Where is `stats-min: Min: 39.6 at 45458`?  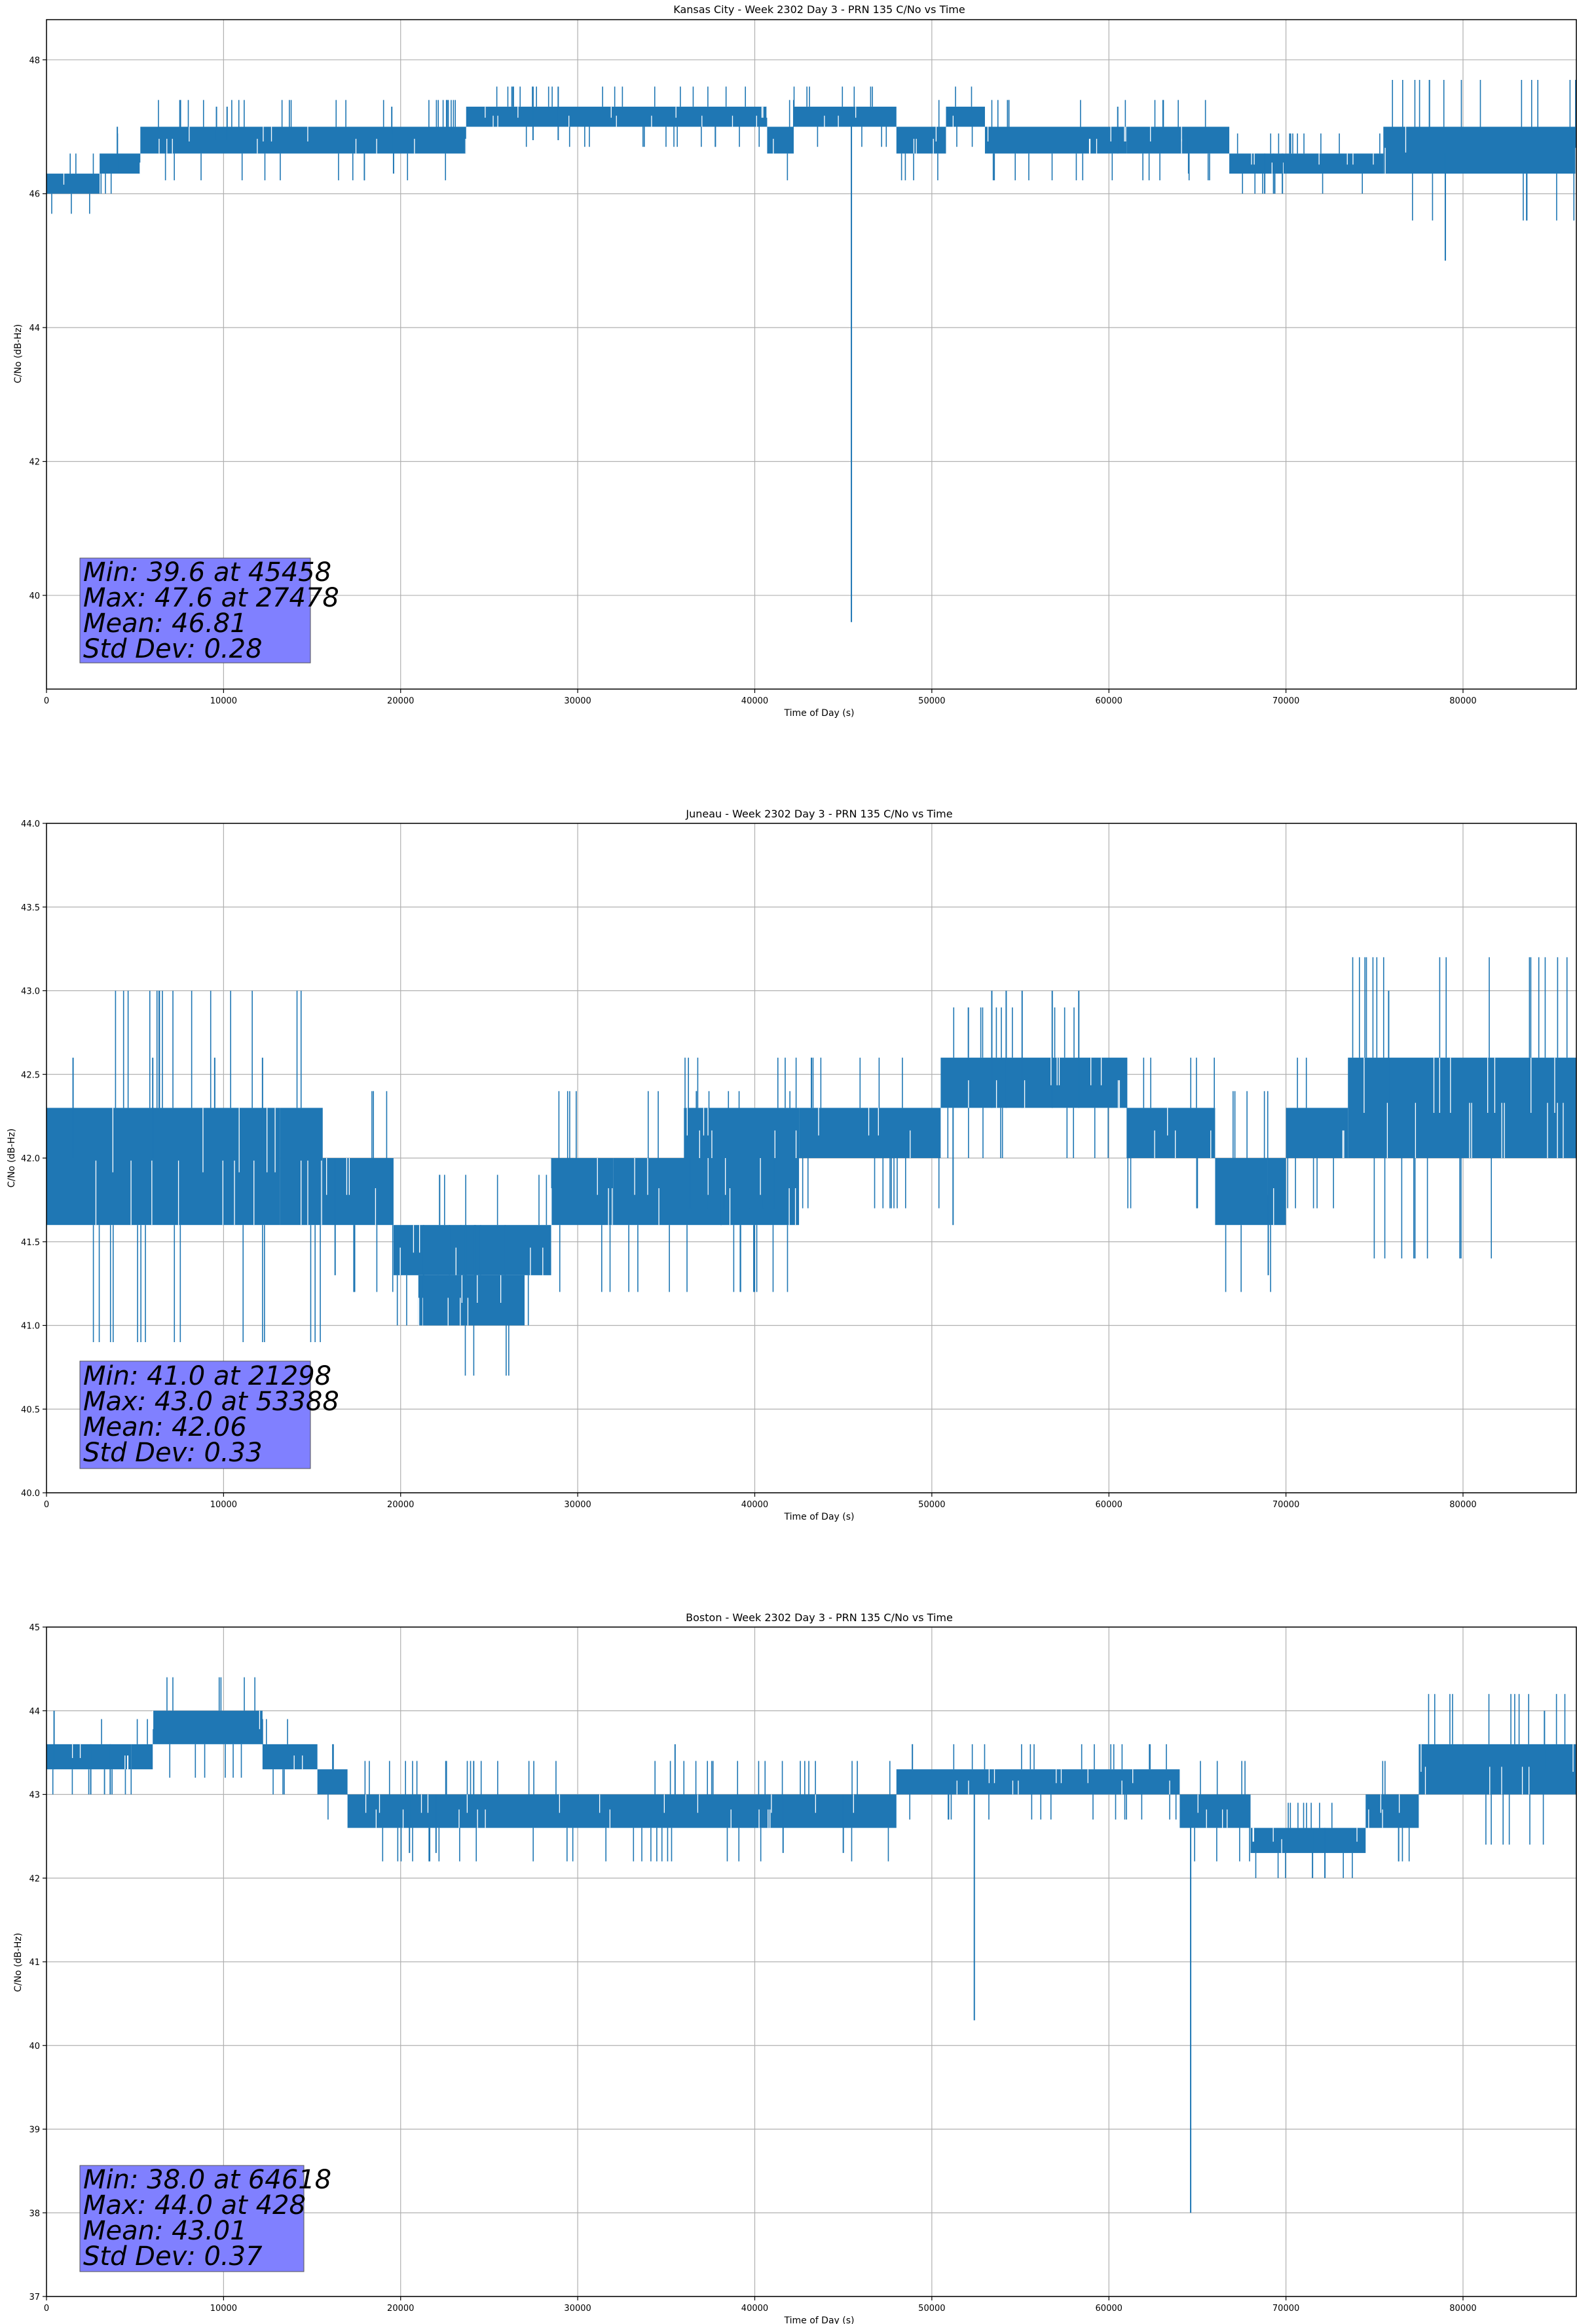 stats-min: Min: 39.6 at 45458 is located at coordinates (207, 572).